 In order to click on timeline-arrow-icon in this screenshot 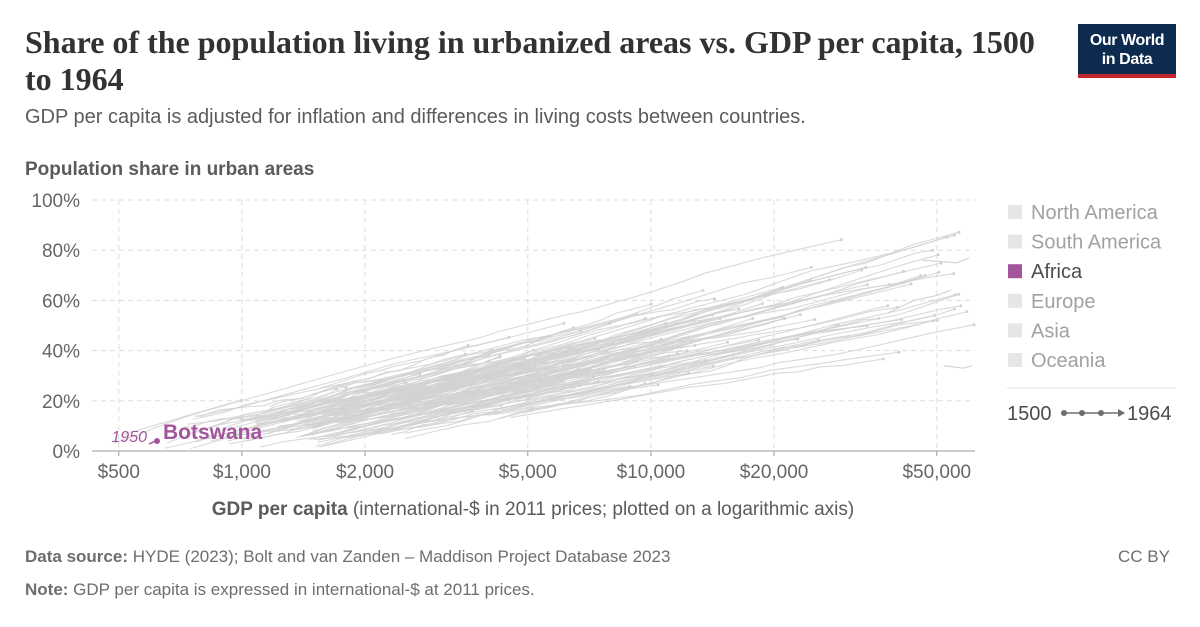, I will do `click(1121, 413)`.